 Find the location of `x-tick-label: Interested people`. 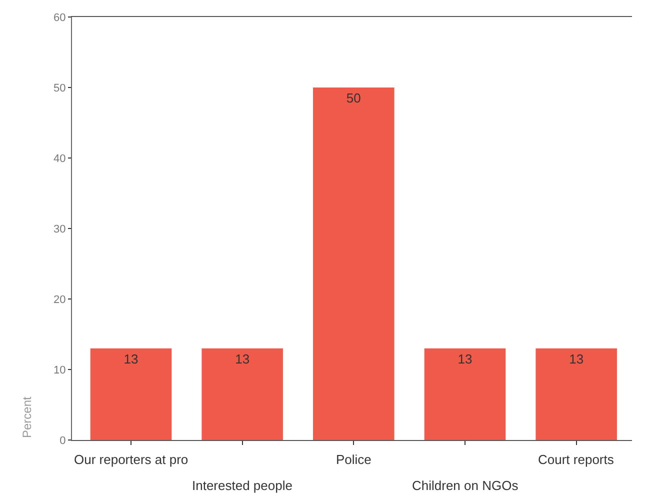

x-tick-label: Interested people is located at coordinates (242, 485).